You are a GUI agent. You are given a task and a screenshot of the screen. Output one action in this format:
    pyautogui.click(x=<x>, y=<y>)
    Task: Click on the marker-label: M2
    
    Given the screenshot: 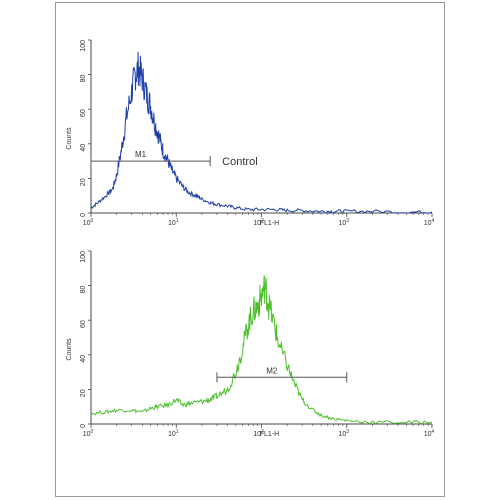 What is the action you would take?
    pyautogui.click(x=272, y=370)
    